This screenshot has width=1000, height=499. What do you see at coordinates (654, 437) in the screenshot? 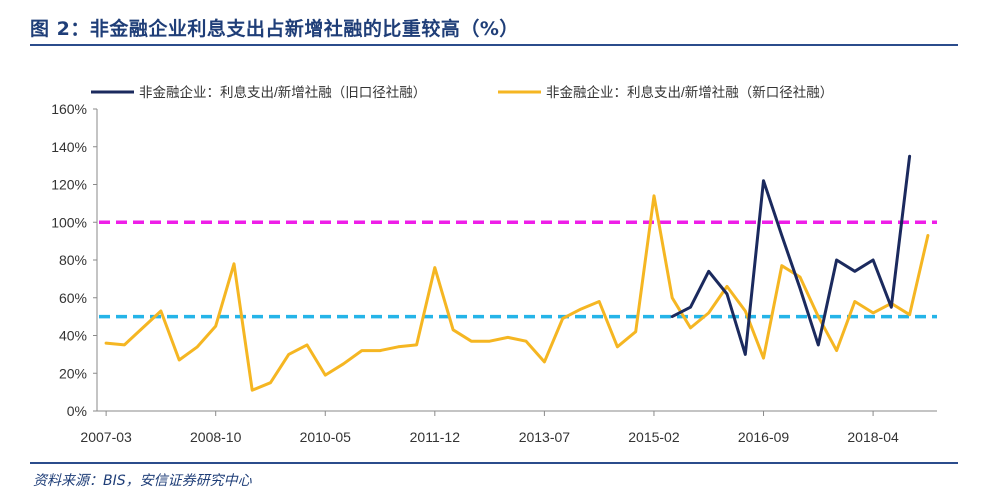
I see `x-tick-label: 2015-02` at bounding box center [654, 437].